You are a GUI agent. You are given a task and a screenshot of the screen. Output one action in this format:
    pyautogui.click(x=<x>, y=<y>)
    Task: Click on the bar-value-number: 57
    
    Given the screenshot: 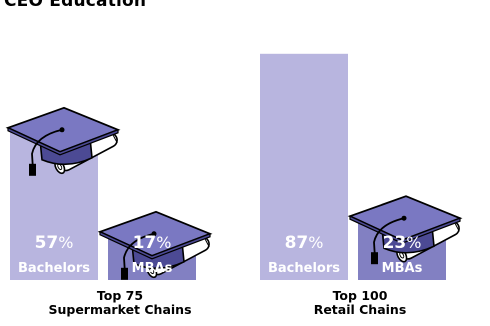 What is the action you would take?
    pyautogui.click(x=47, y=243)
    